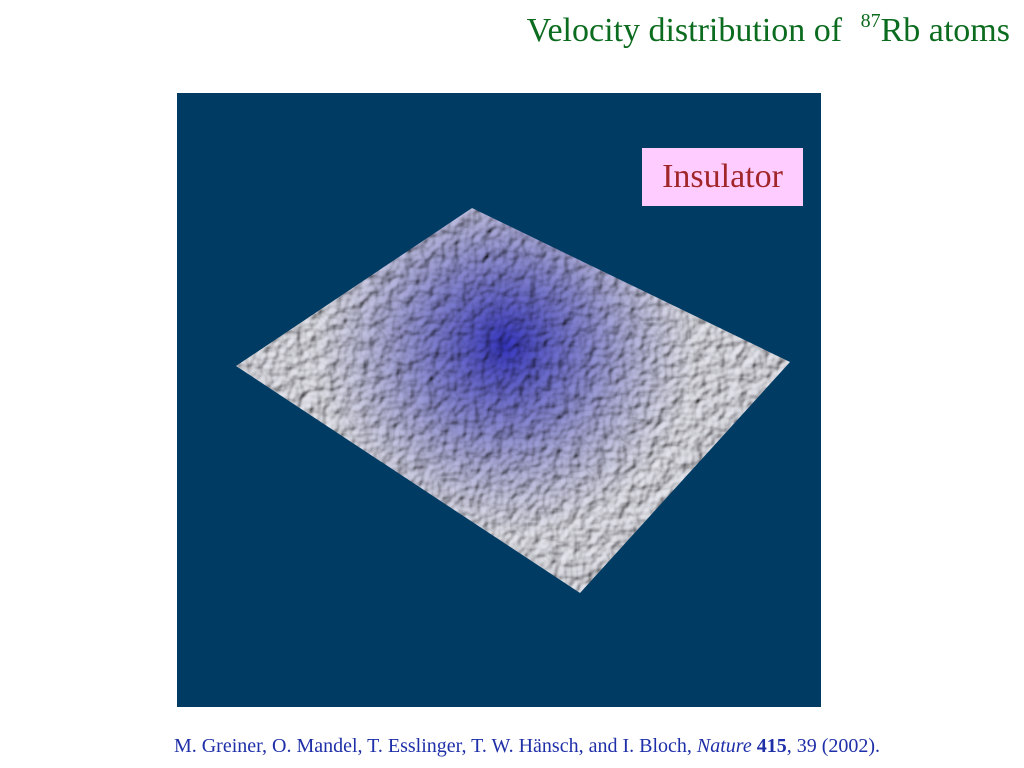 This screenshot has height=768, width=1024. What do you see at coordinates (771, 746) in the screenshot?
I see `citation-volume: 415` at bounding box center [771, 746].